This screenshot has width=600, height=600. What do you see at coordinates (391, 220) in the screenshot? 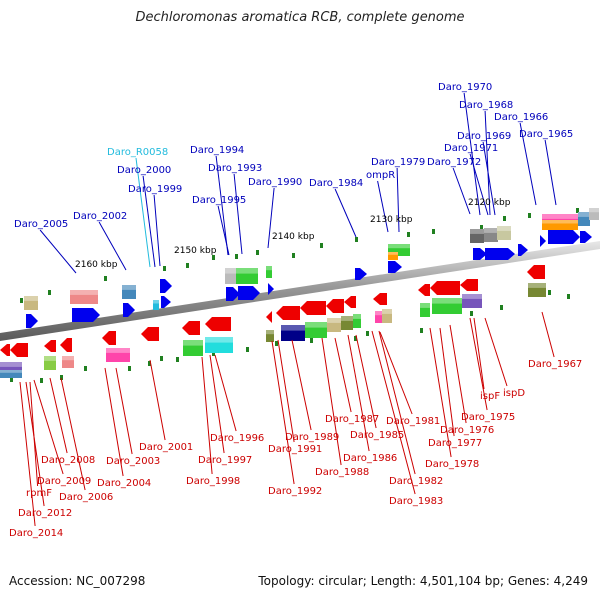
I see `scale-label: 2130 kbp` at bounding box center [391, 220].